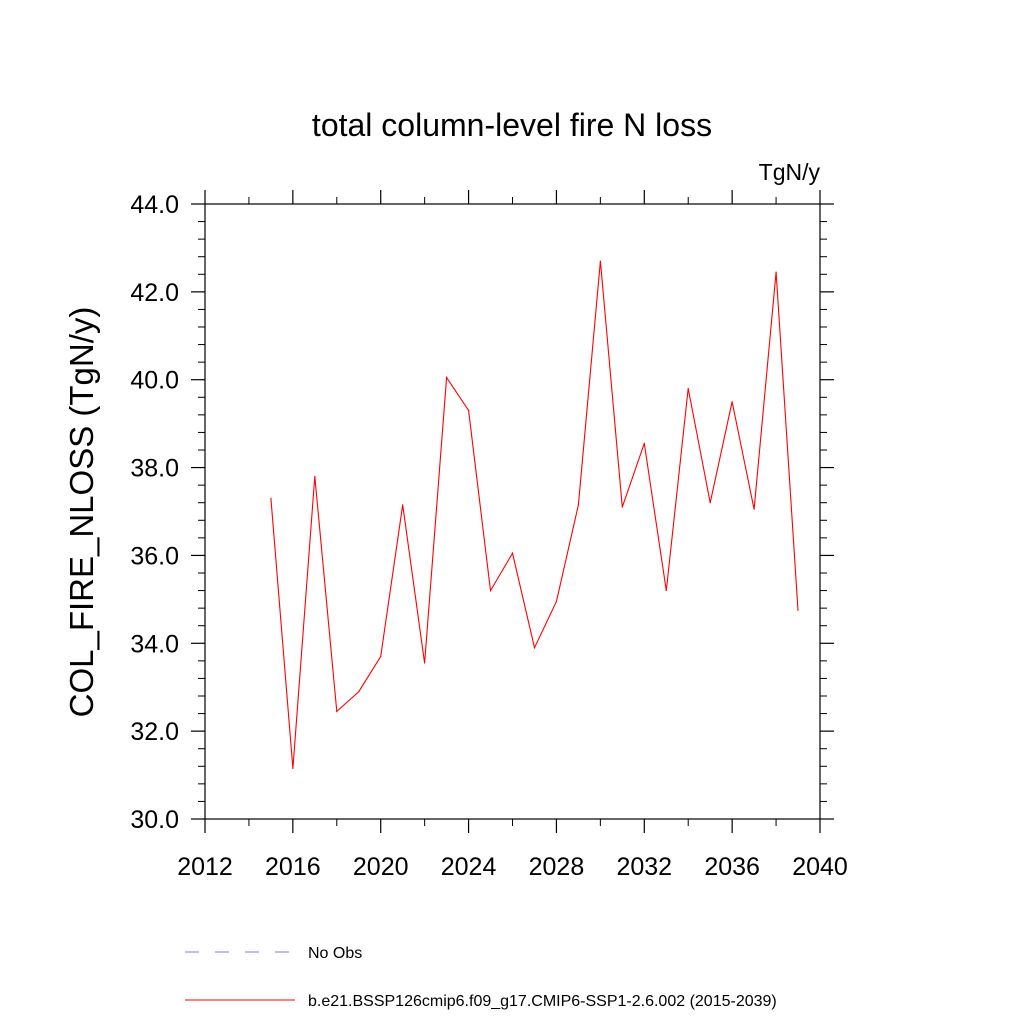 The height and width of the screenshot is (1024, 1024). What do you see at coordinates (732, 867) in the screenshot?
I see `x-tick-label: 2036` at bounding box center [732, 867].